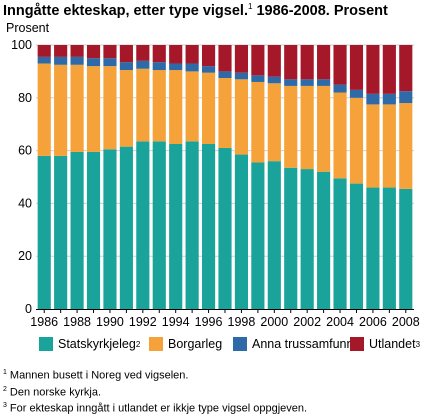  I want to click on y-tick-label-0: 0, so click(28, 309).